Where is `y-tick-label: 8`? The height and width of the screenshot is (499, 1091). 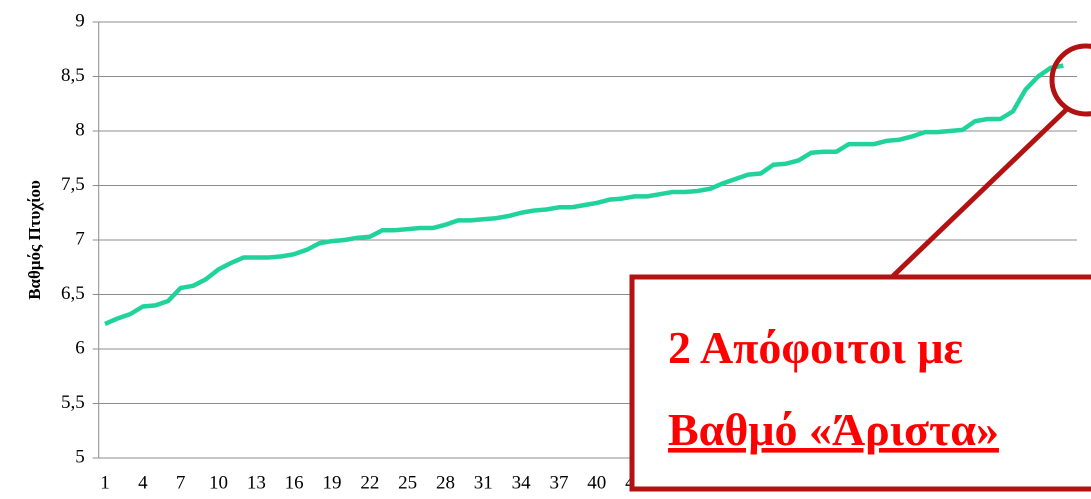 y-tick-label: 8 is located at coordinates (80, 129).